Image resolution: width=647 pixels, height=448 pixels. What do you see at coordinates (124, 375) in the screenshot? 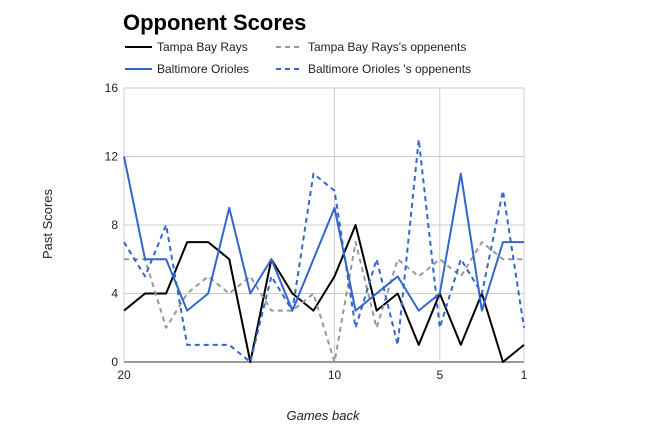
I see `x-tick-label: 20` at bounding box center [124, 375].